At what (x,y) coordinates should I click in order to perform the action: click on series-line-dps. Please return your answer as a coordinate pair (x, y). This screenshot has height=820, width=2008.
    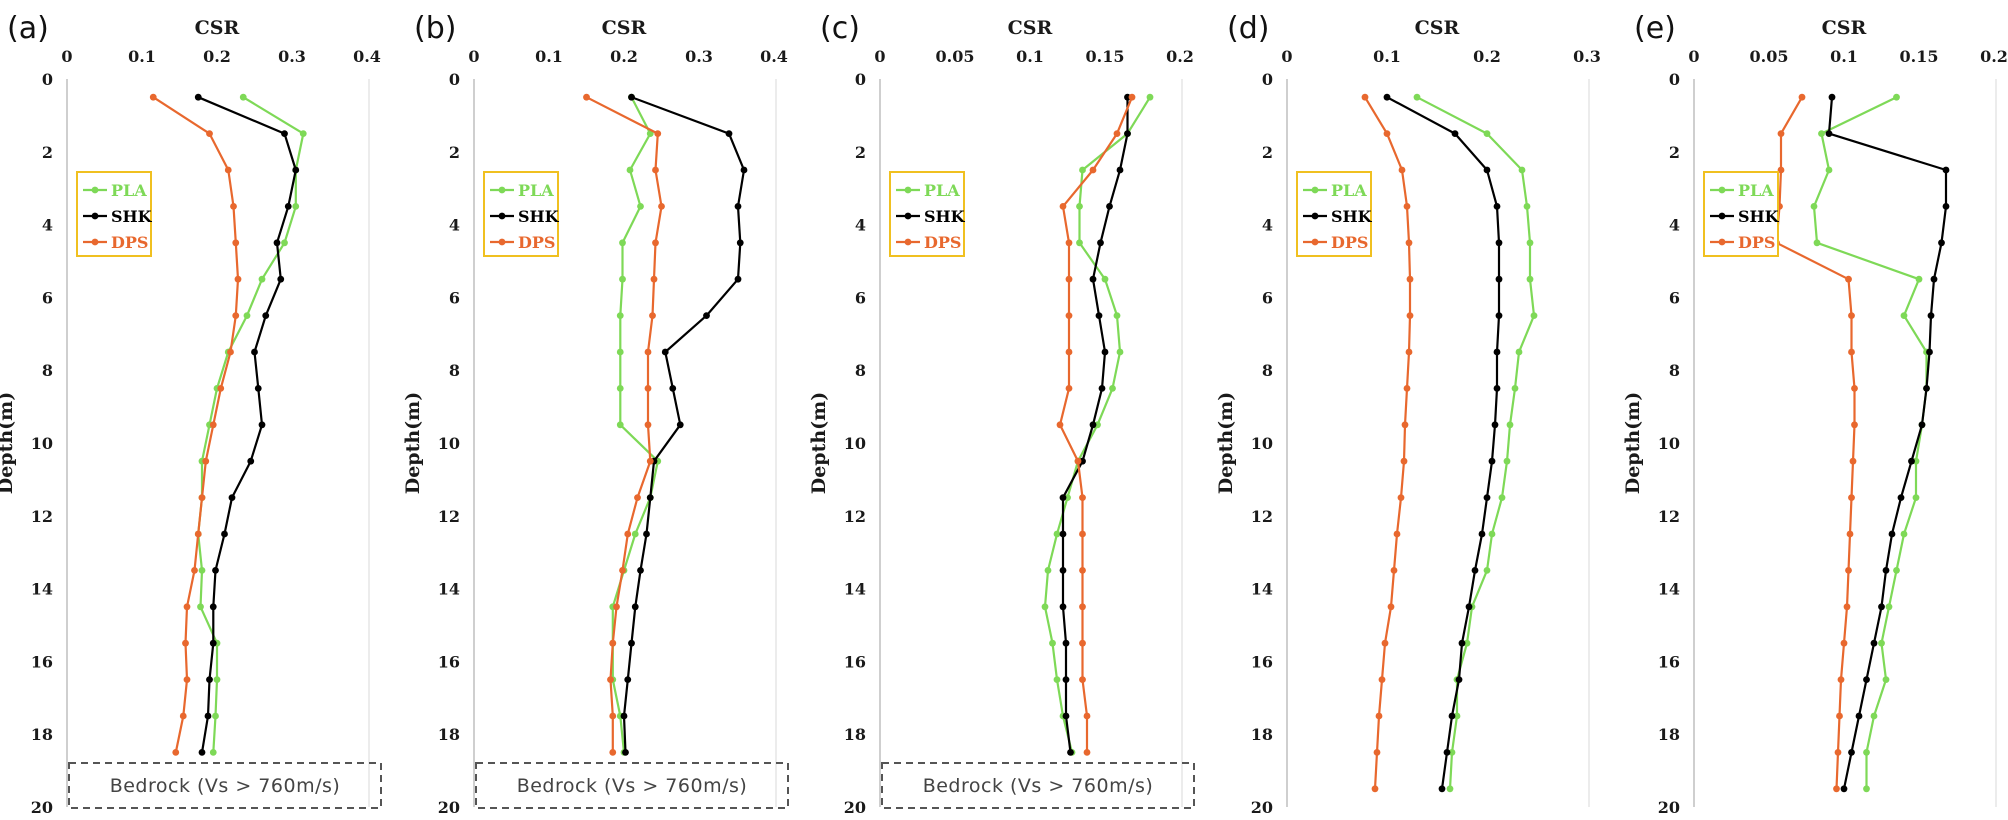
    Looking at the image, I should click on (1388, 442).